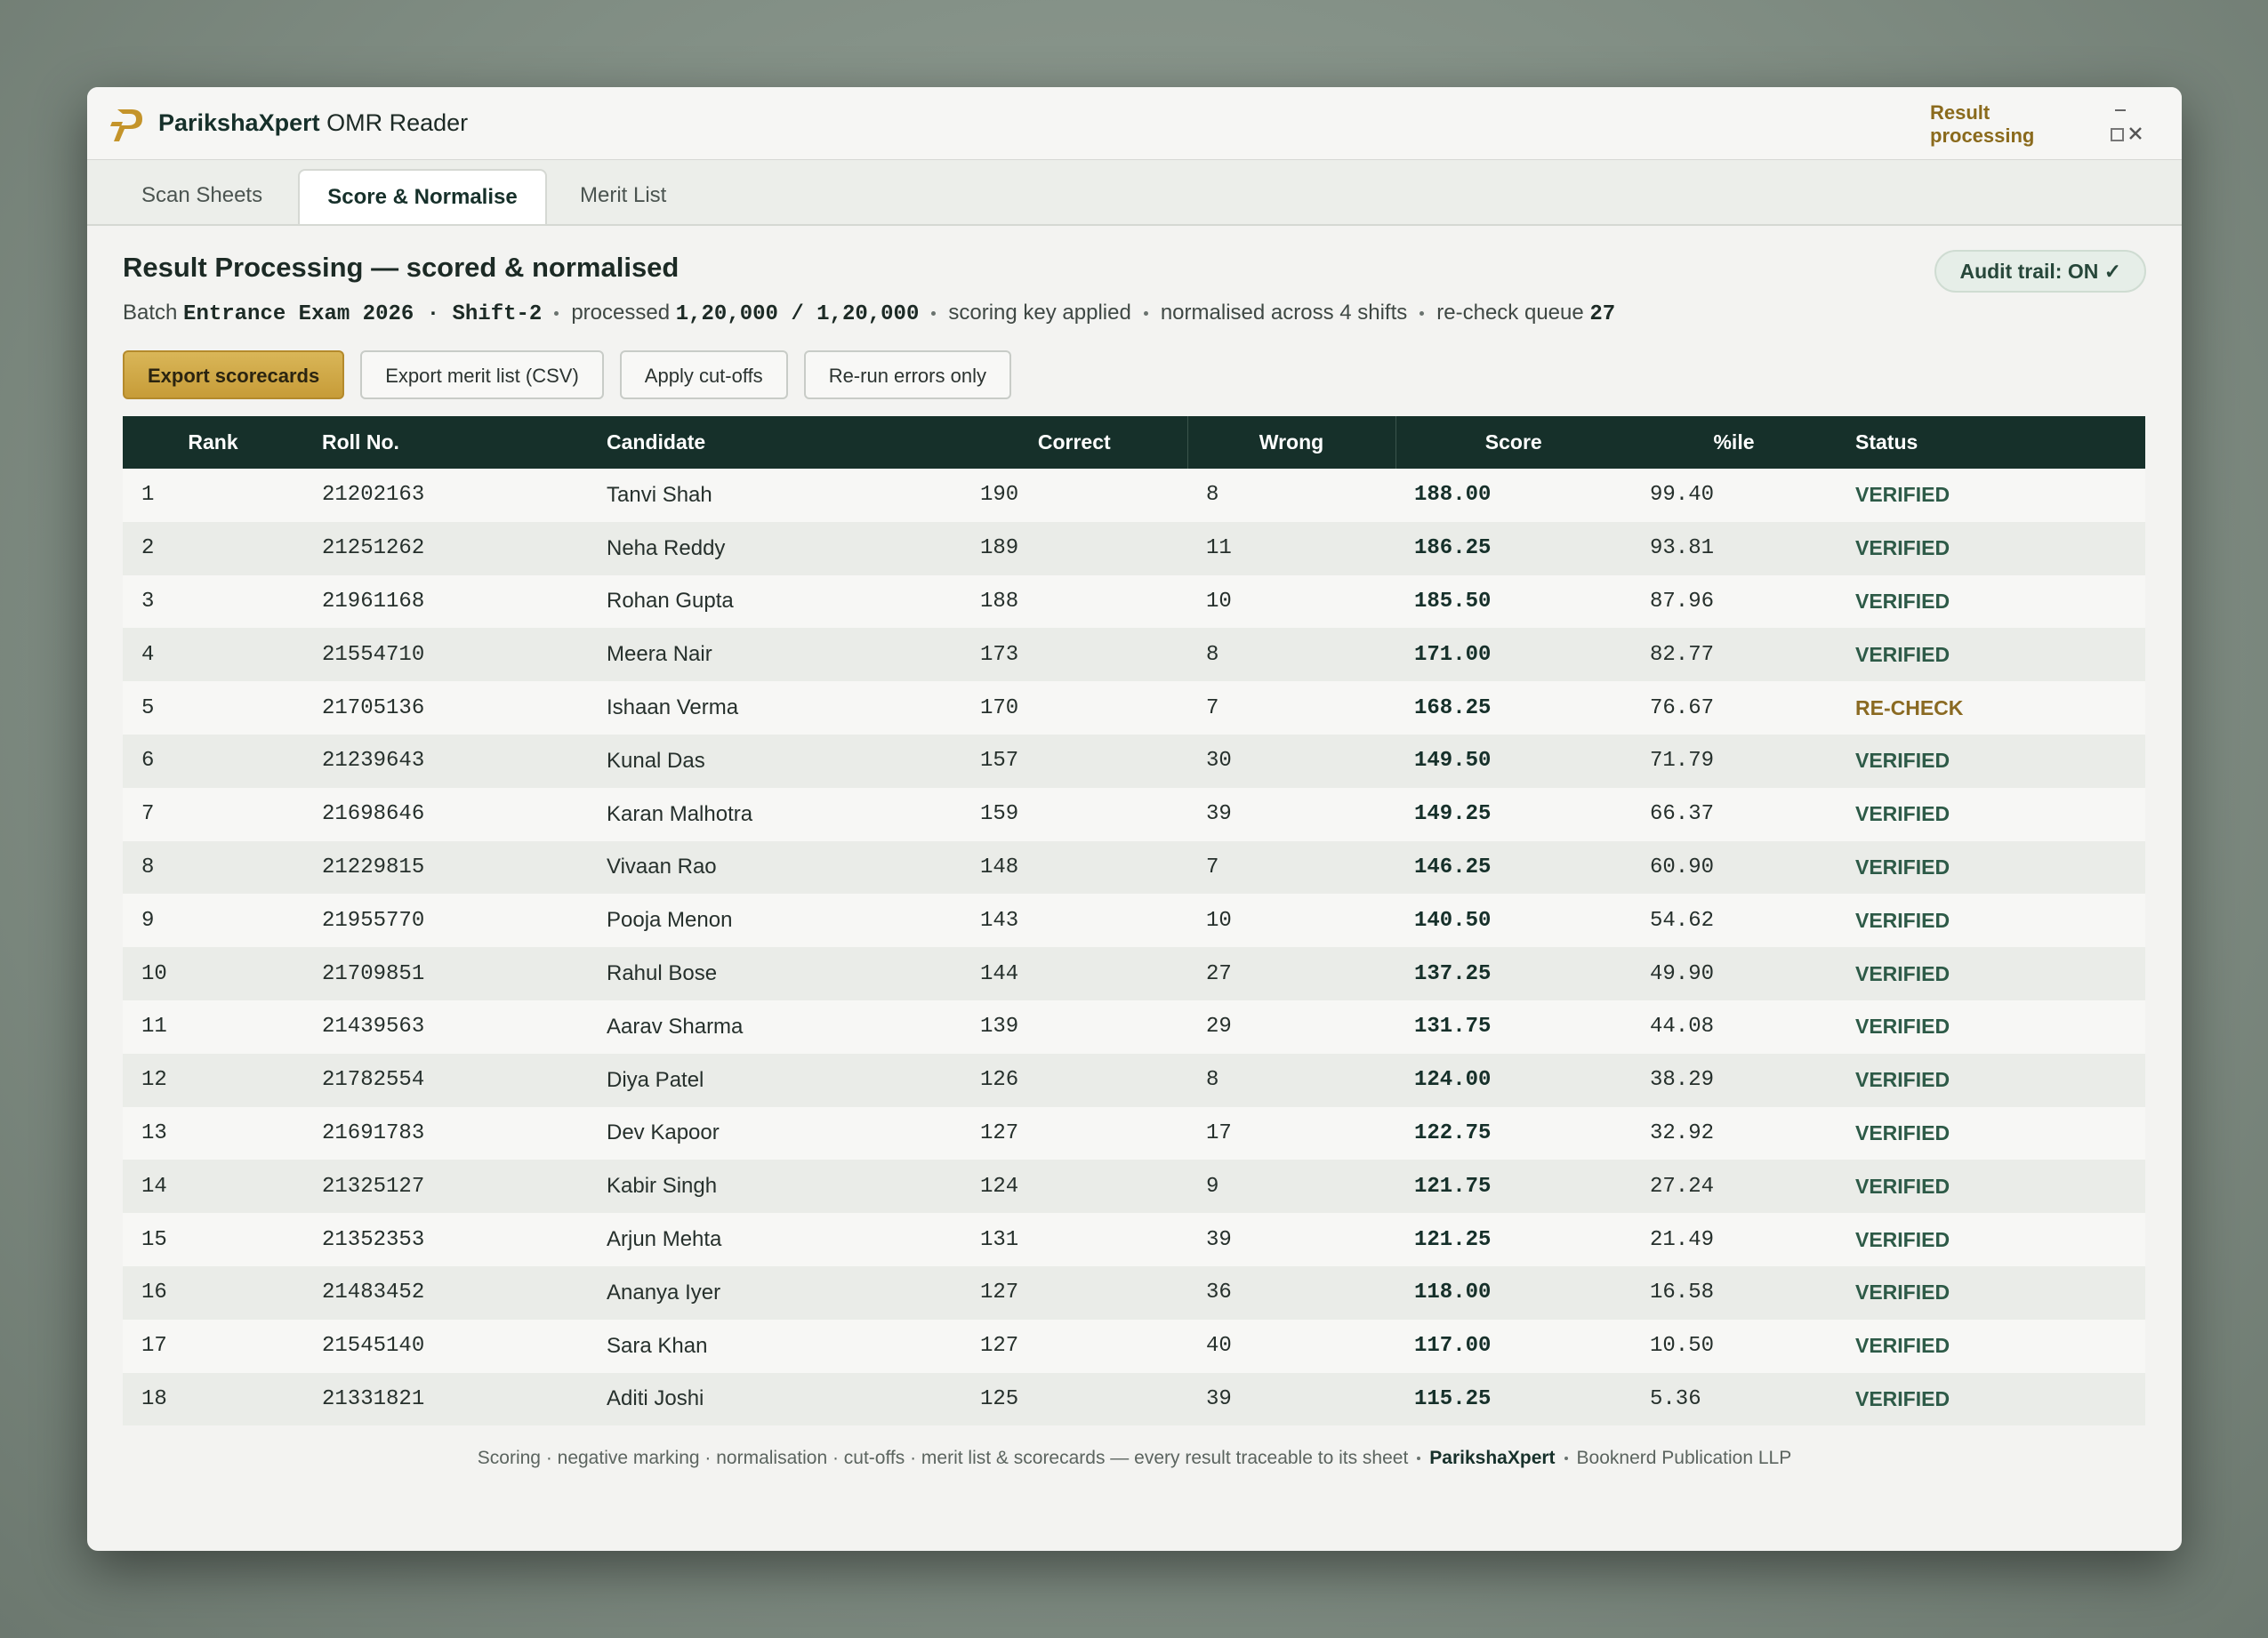  What do you see at coordinates (1291, 761) in the screenshot?
I see `cell: 30` at bounding box center [1291, 761].